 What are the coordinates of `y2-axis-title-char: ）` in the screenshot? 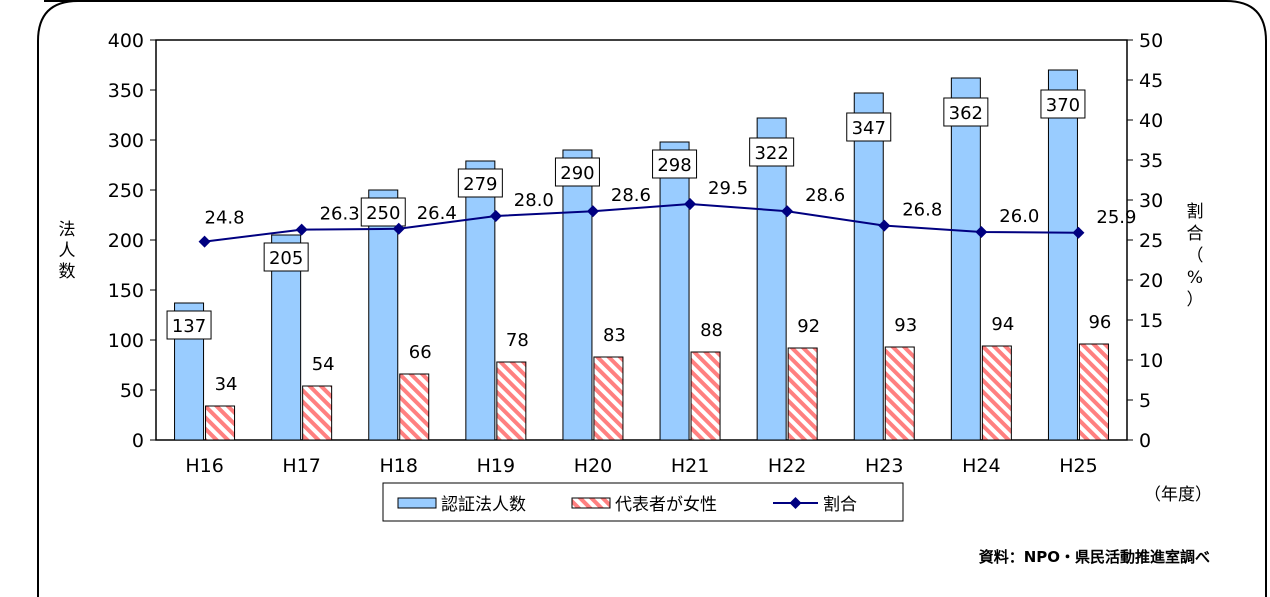 It's located at (1195, 300).